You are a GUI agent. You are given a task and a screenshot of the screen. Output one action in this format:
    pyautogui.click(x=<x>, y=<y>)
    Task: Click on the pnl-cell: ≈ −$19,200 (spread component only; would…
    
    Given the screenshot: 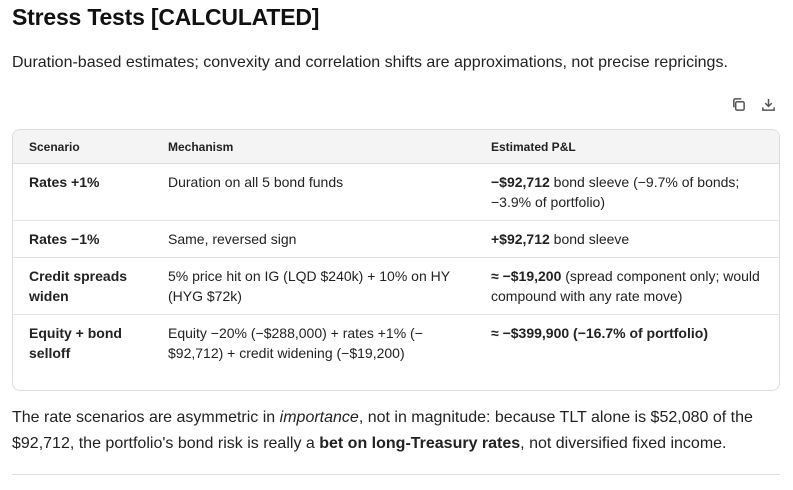 What is the action you would take?
    pyautogui.click(x=627, y=286)
    